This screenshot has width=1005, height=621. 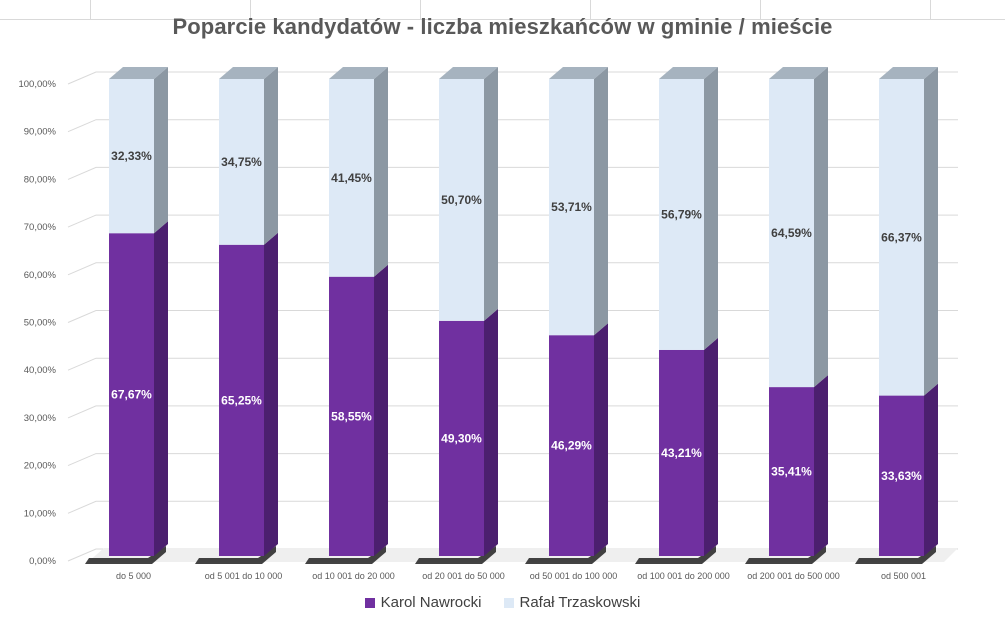 What do you see at coordinates (40, 179) in the screenshot?
I see `y-tick-label: 80,00%` at bounding box center [40, 179].